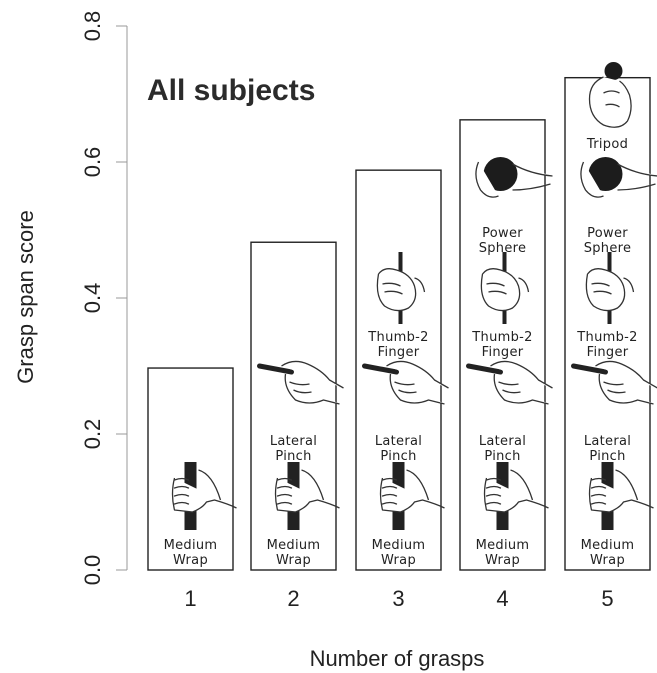 This screenshot has width=657, height=673. I want to click on bar, so click(190, 469).